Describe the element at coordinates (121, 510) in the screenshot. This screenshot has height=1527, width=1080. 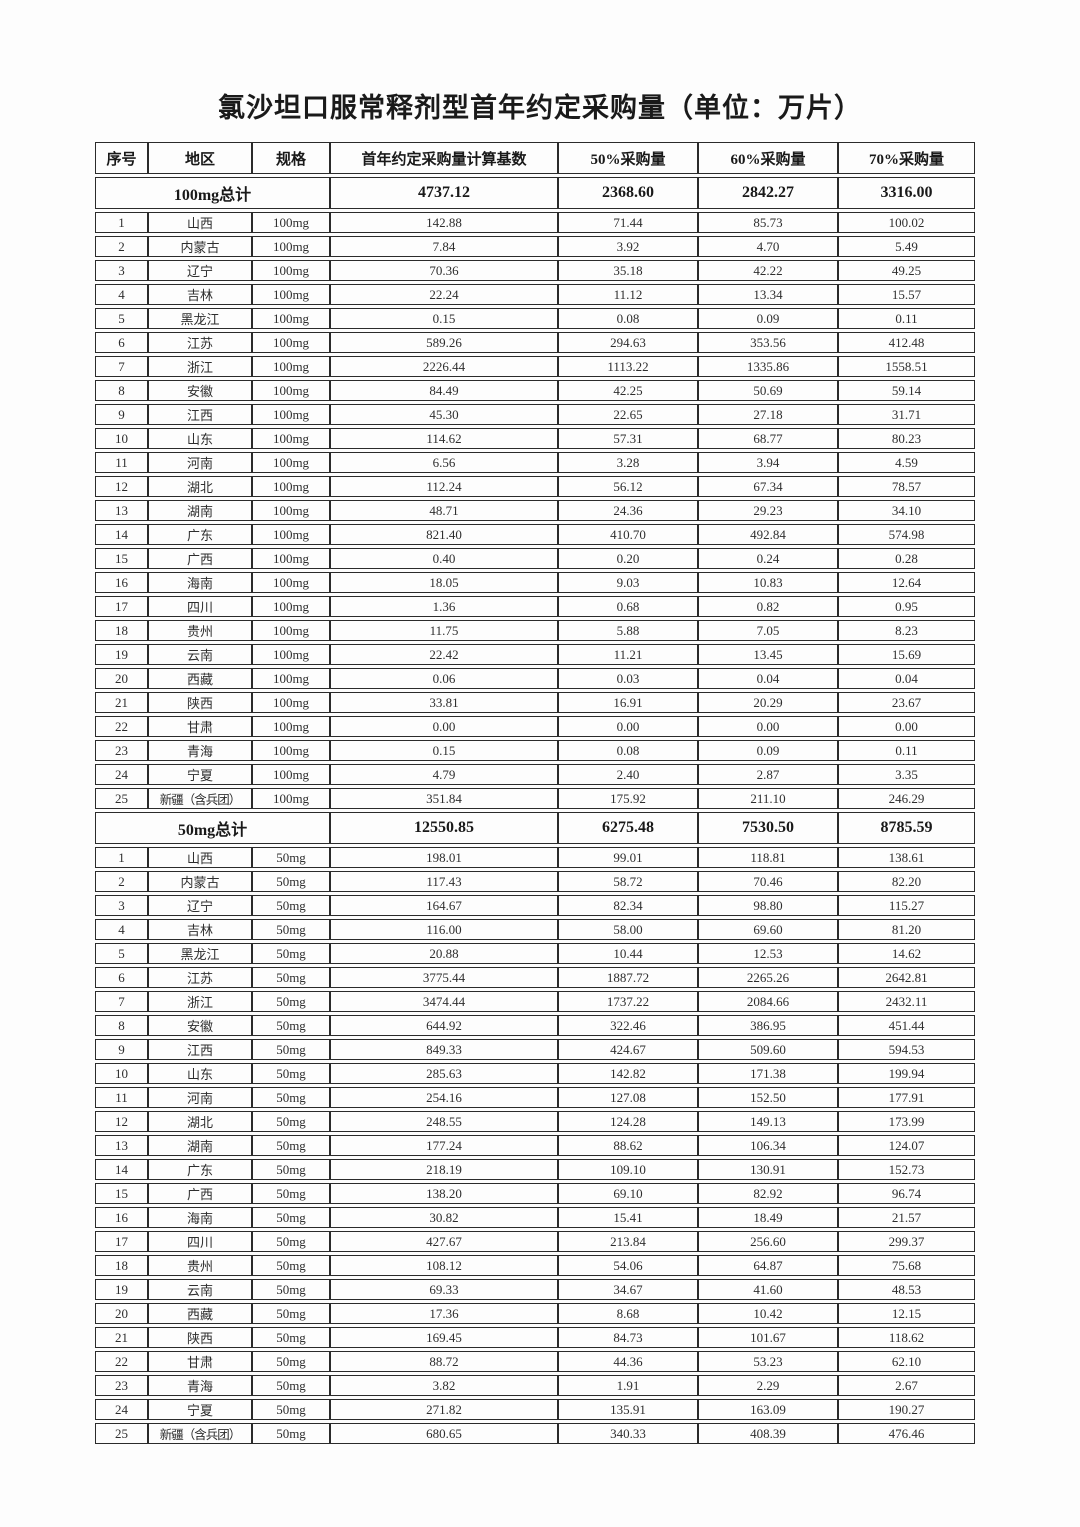
I see `cell-index: 13` at that location.